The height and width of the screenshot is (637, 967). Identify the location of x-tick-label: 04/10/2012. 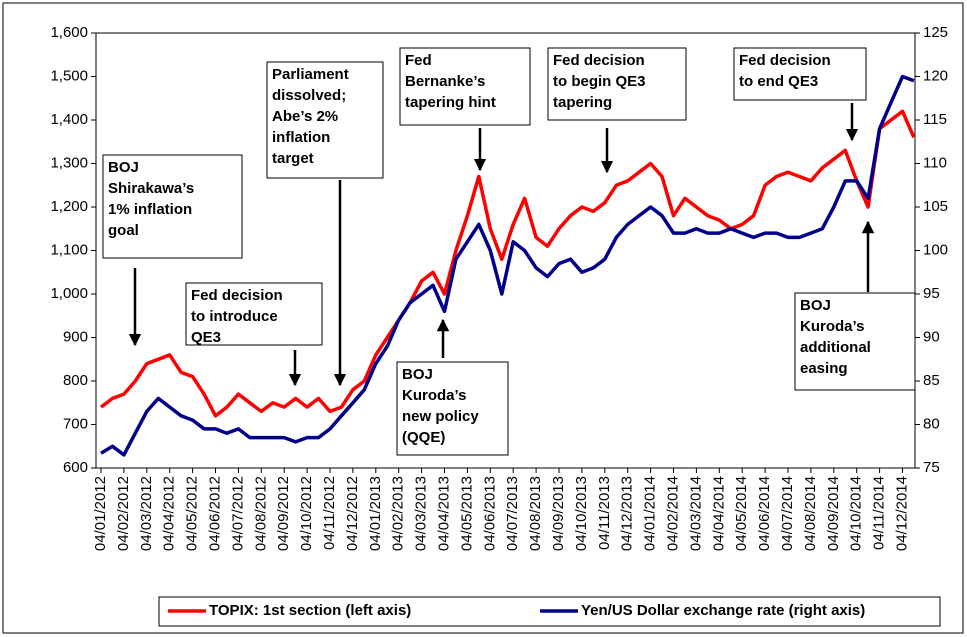
(306, 513).